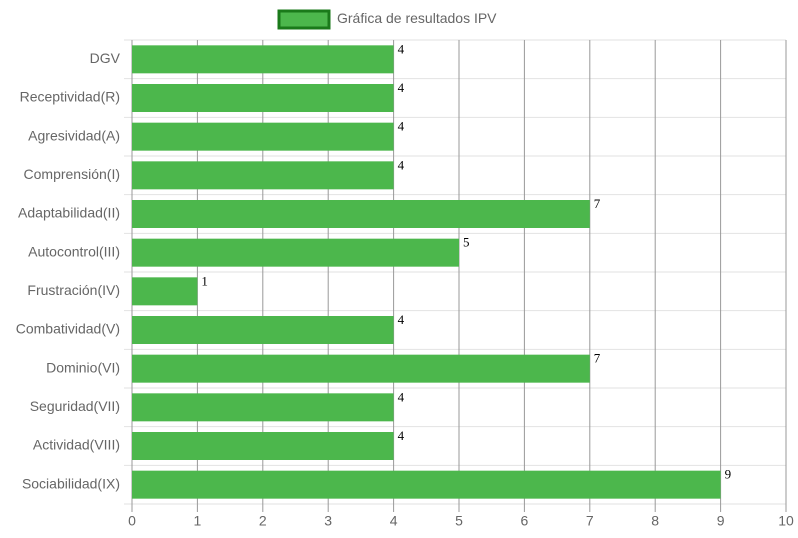 The height and width of the screenshot is (538, 798). What do you see at coordinates (69, 213) in the screenshot?
I see `y-tick-label: Adaptabilidad(II)` at bounding box center [69, 213].